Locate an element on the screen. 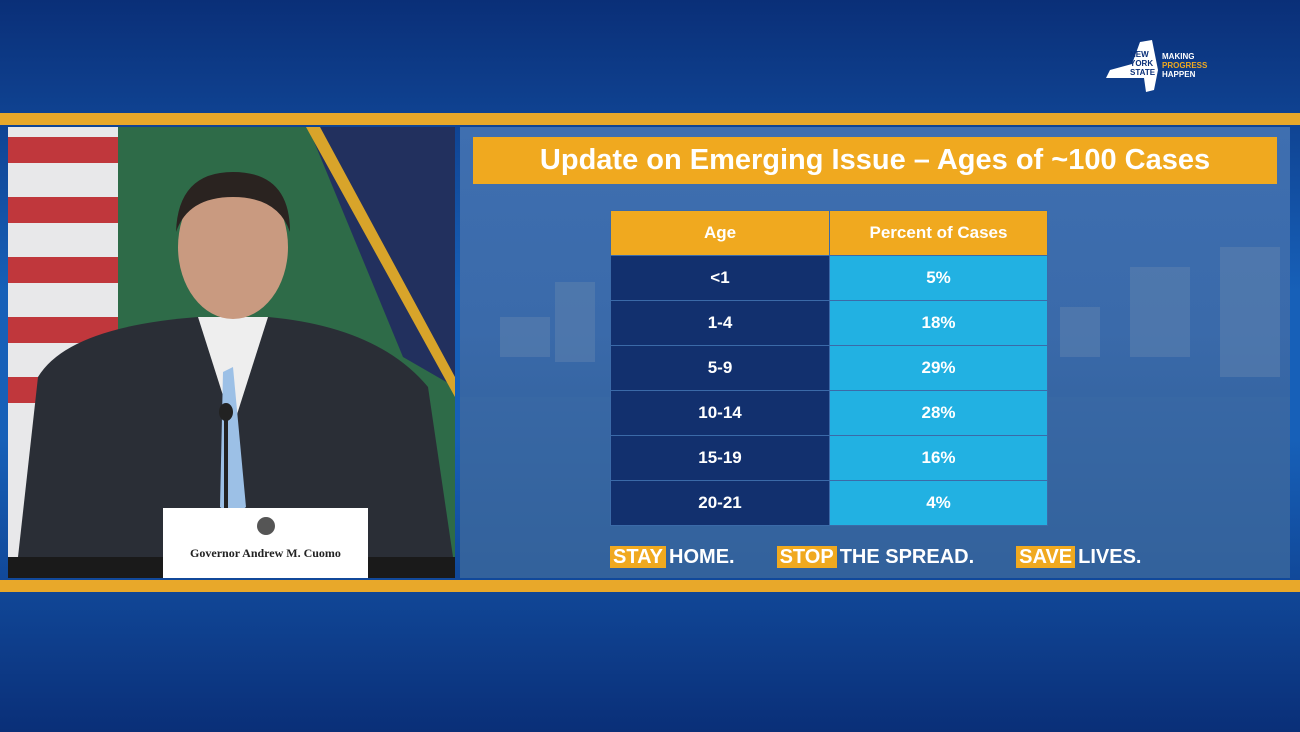  logo-text: NEW is located at coordinates (1139, 54).